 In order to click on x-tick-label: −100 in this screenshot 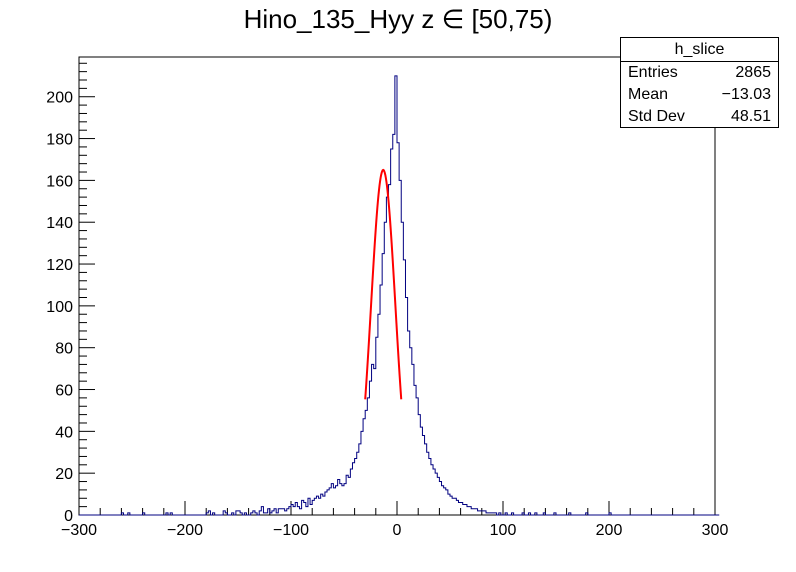, I will do `click(291, 530)`.